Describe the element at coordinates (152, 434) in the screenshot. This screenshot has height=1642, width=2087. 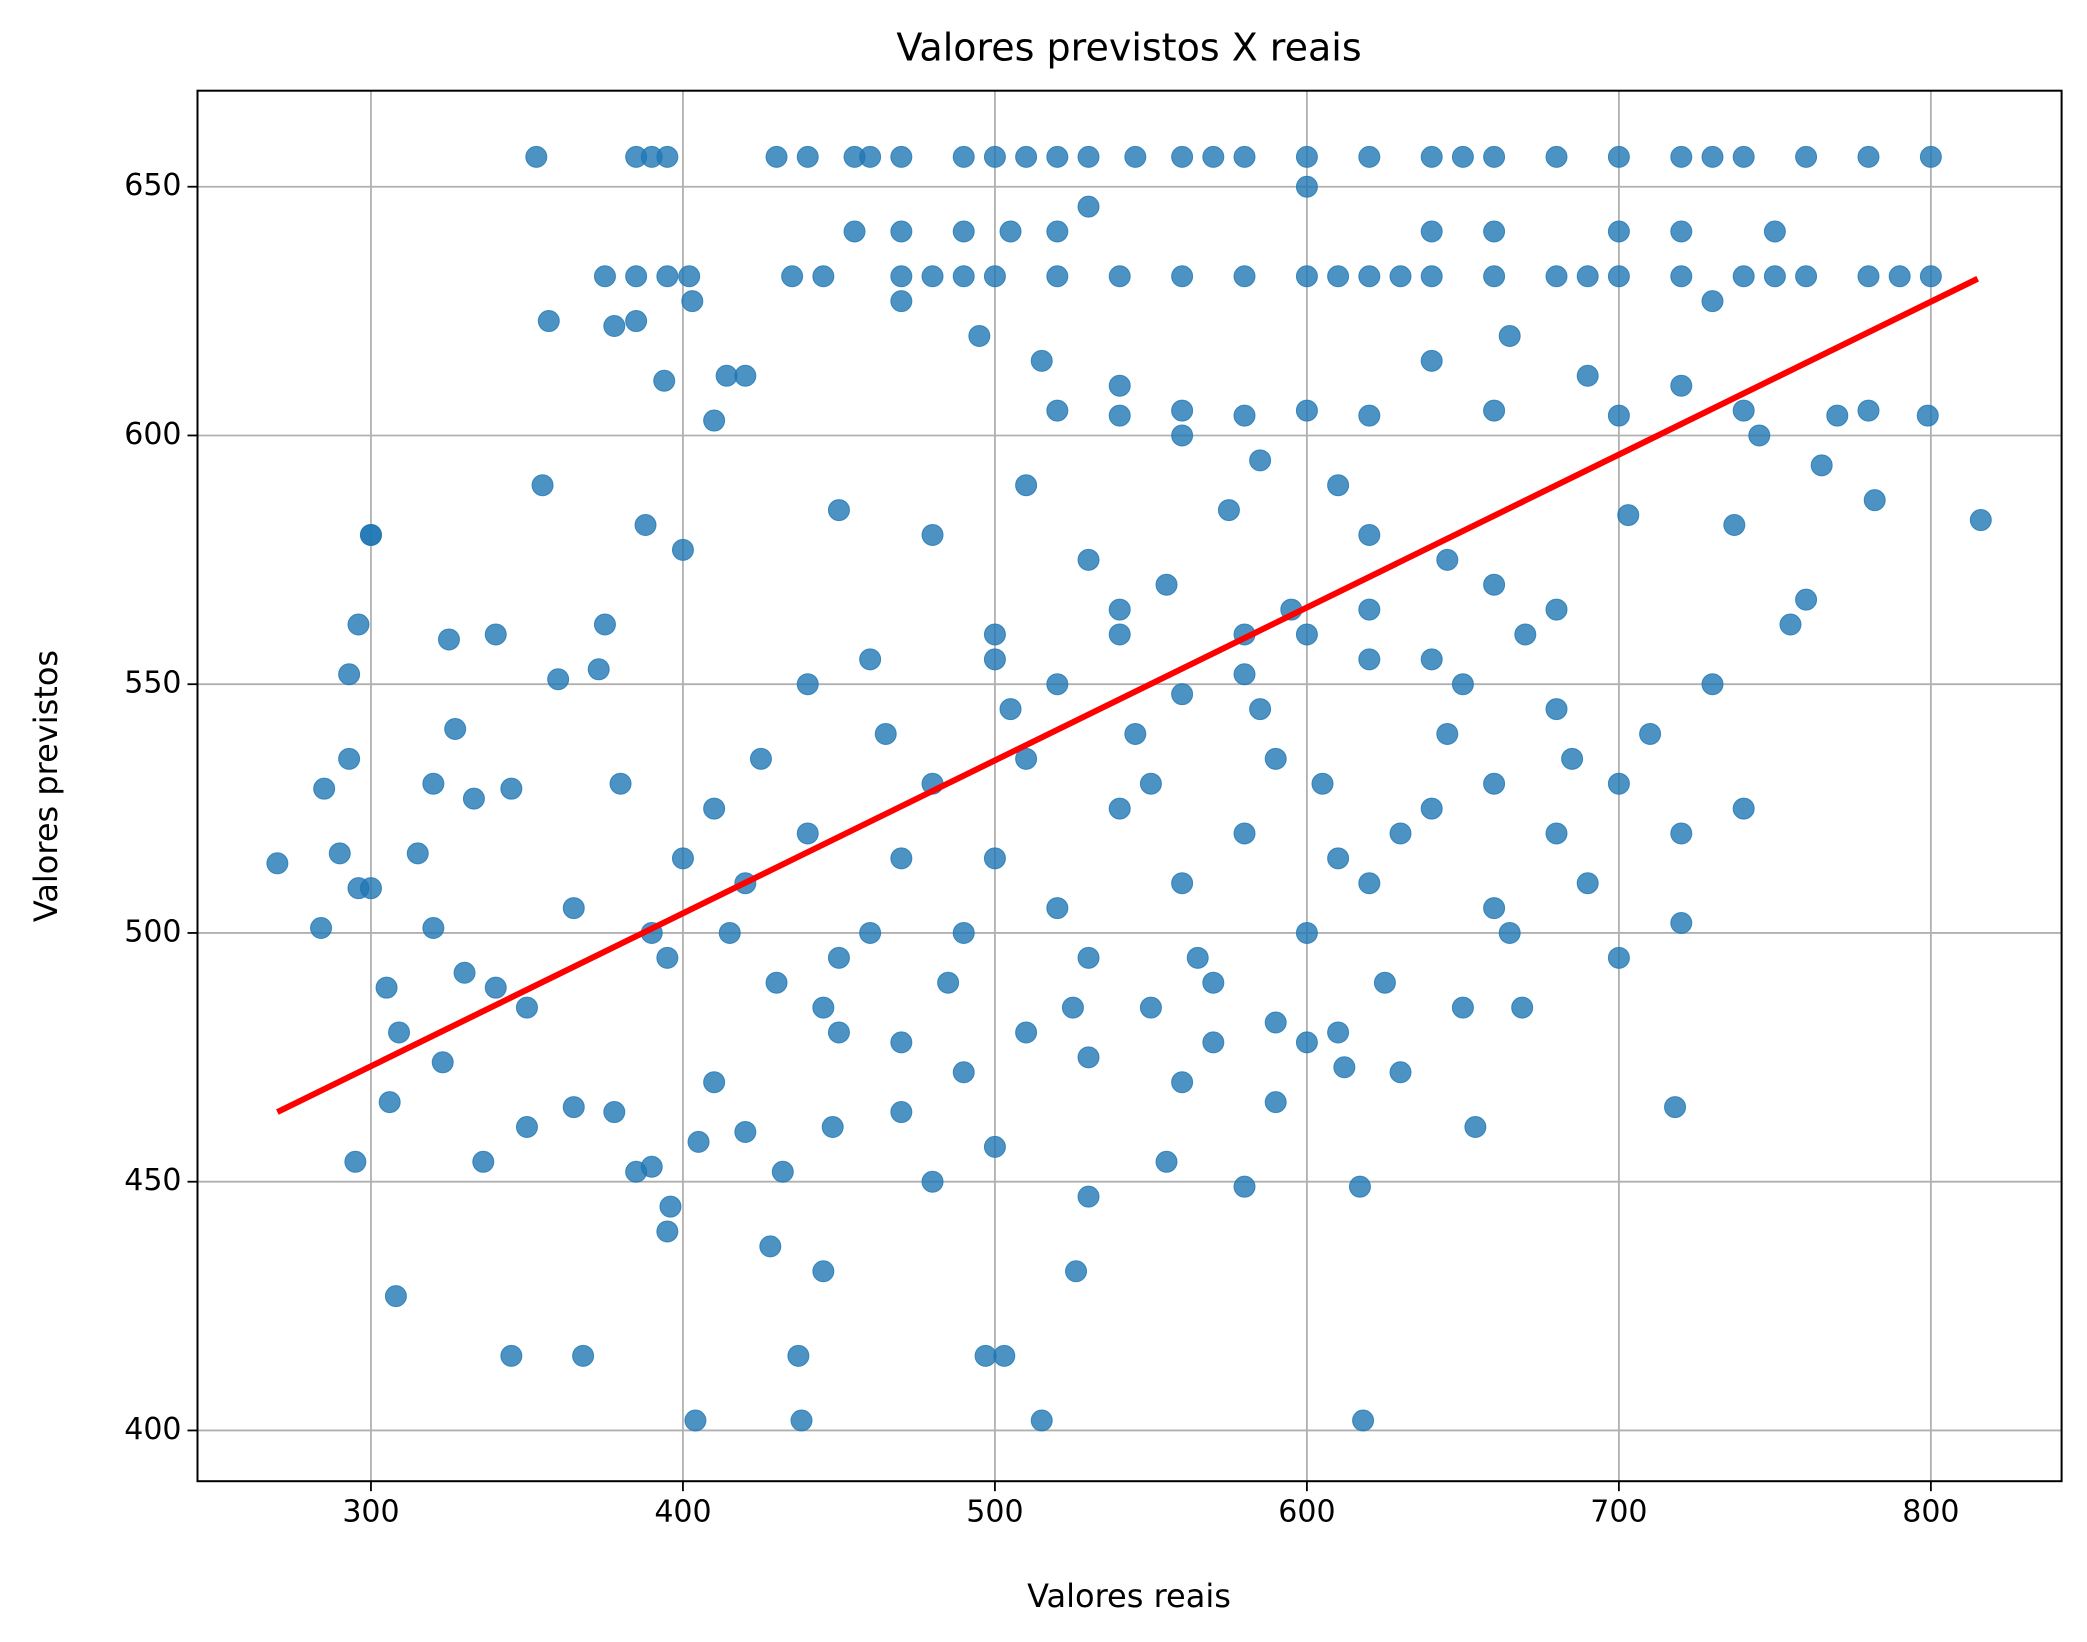
I see `y-tick-label: 600` at that location.